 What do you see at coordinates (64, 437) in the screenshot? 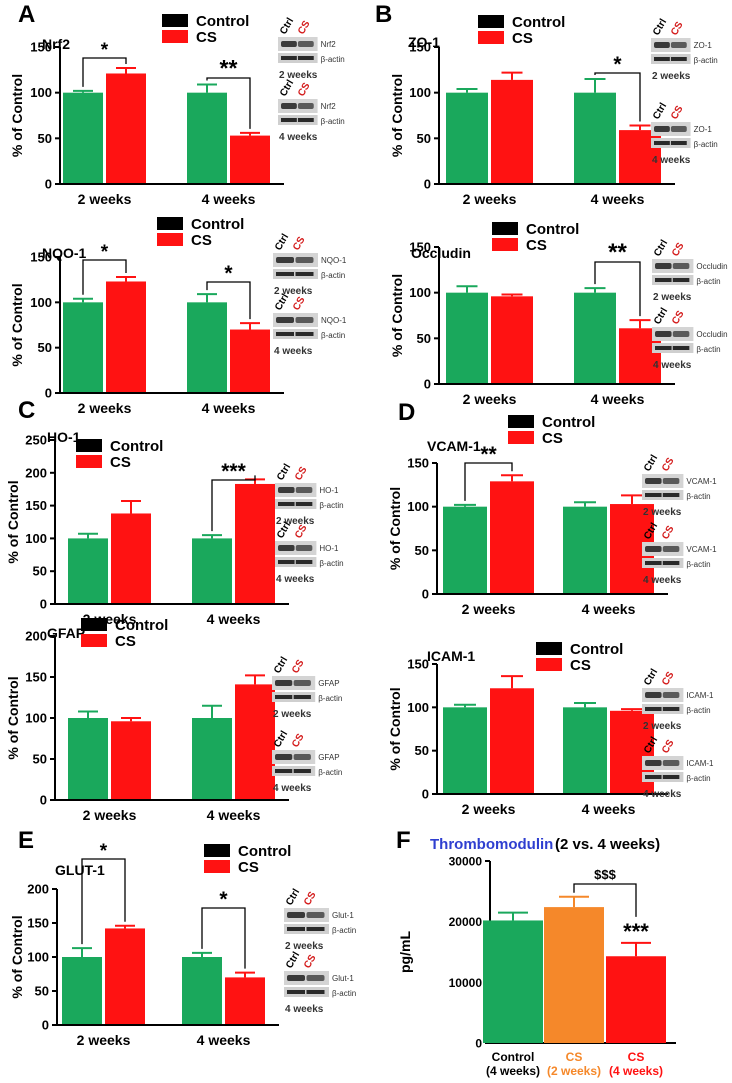
I see `chart-title: HO-1` at bounding box center [64, 437].